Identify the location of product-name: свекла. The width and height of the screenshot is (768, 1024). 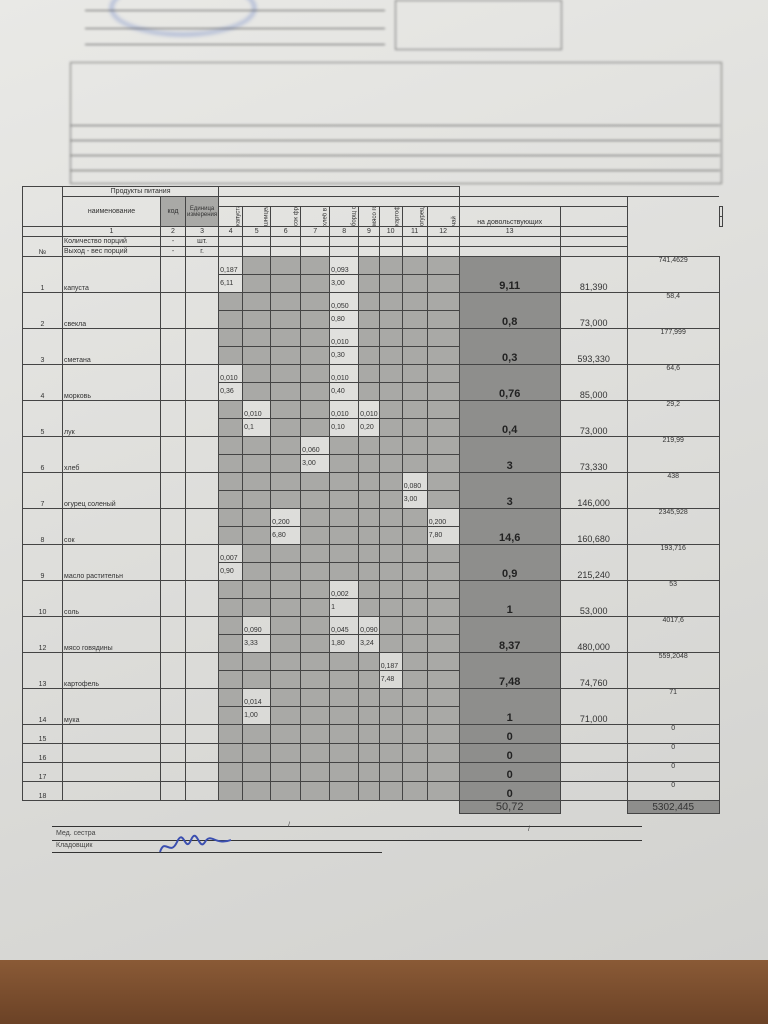
(111, 310).